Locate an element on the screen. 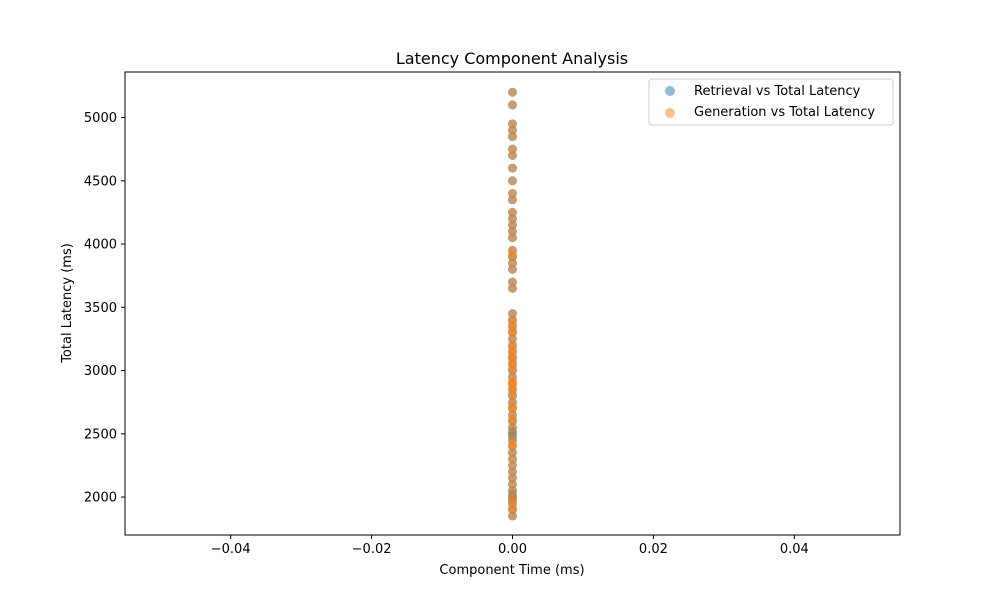 This screenshot has height=604, width=1000. x-tick-label: −0.02 is located at coordinates (372, 549).